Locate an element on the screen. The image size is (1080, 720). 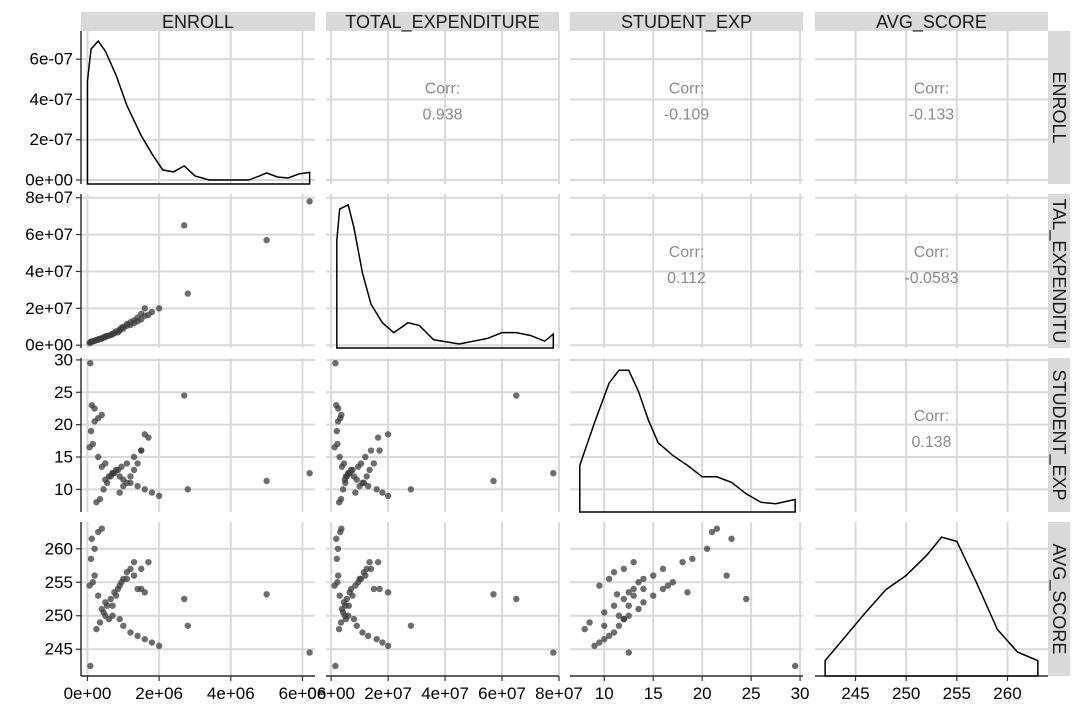
row-strip-label-1: TAL_EXPENDITU is located at coordinates (1058, 271).